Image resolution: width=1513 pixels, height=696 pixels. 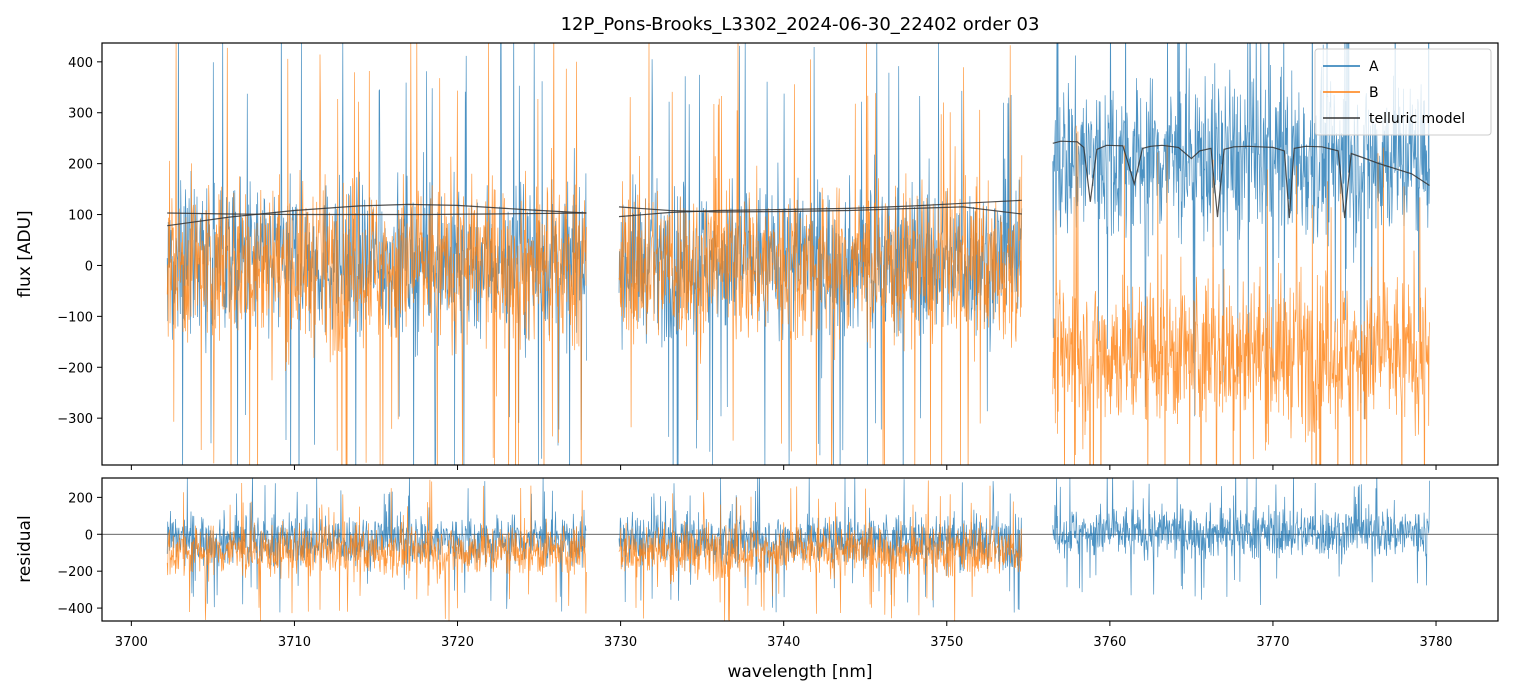 What do you see at coordinates (1272, 642) in the screenshot?
I see `x-tick-label: 3770` at bounding box center [1272, 642].